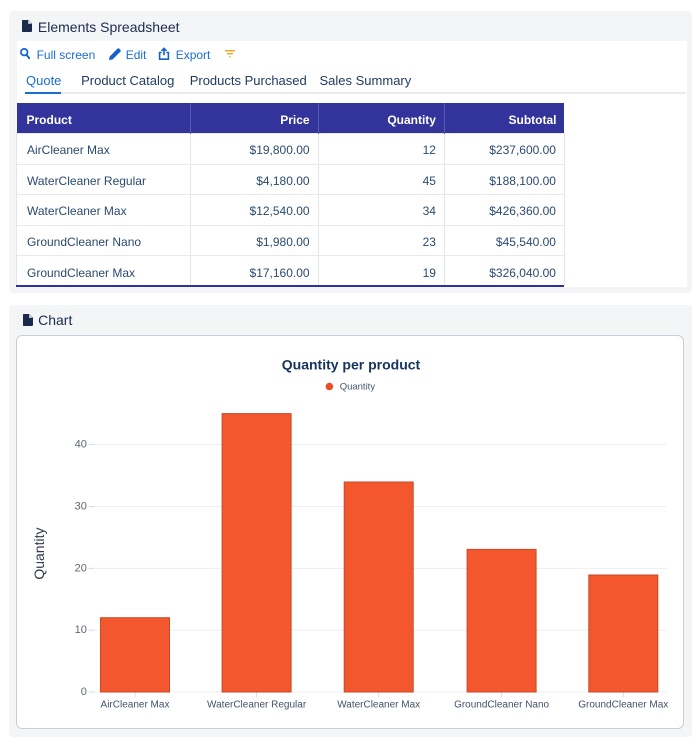  I want to click on svg-text: WaterCleaner Max, so click(378, 705).